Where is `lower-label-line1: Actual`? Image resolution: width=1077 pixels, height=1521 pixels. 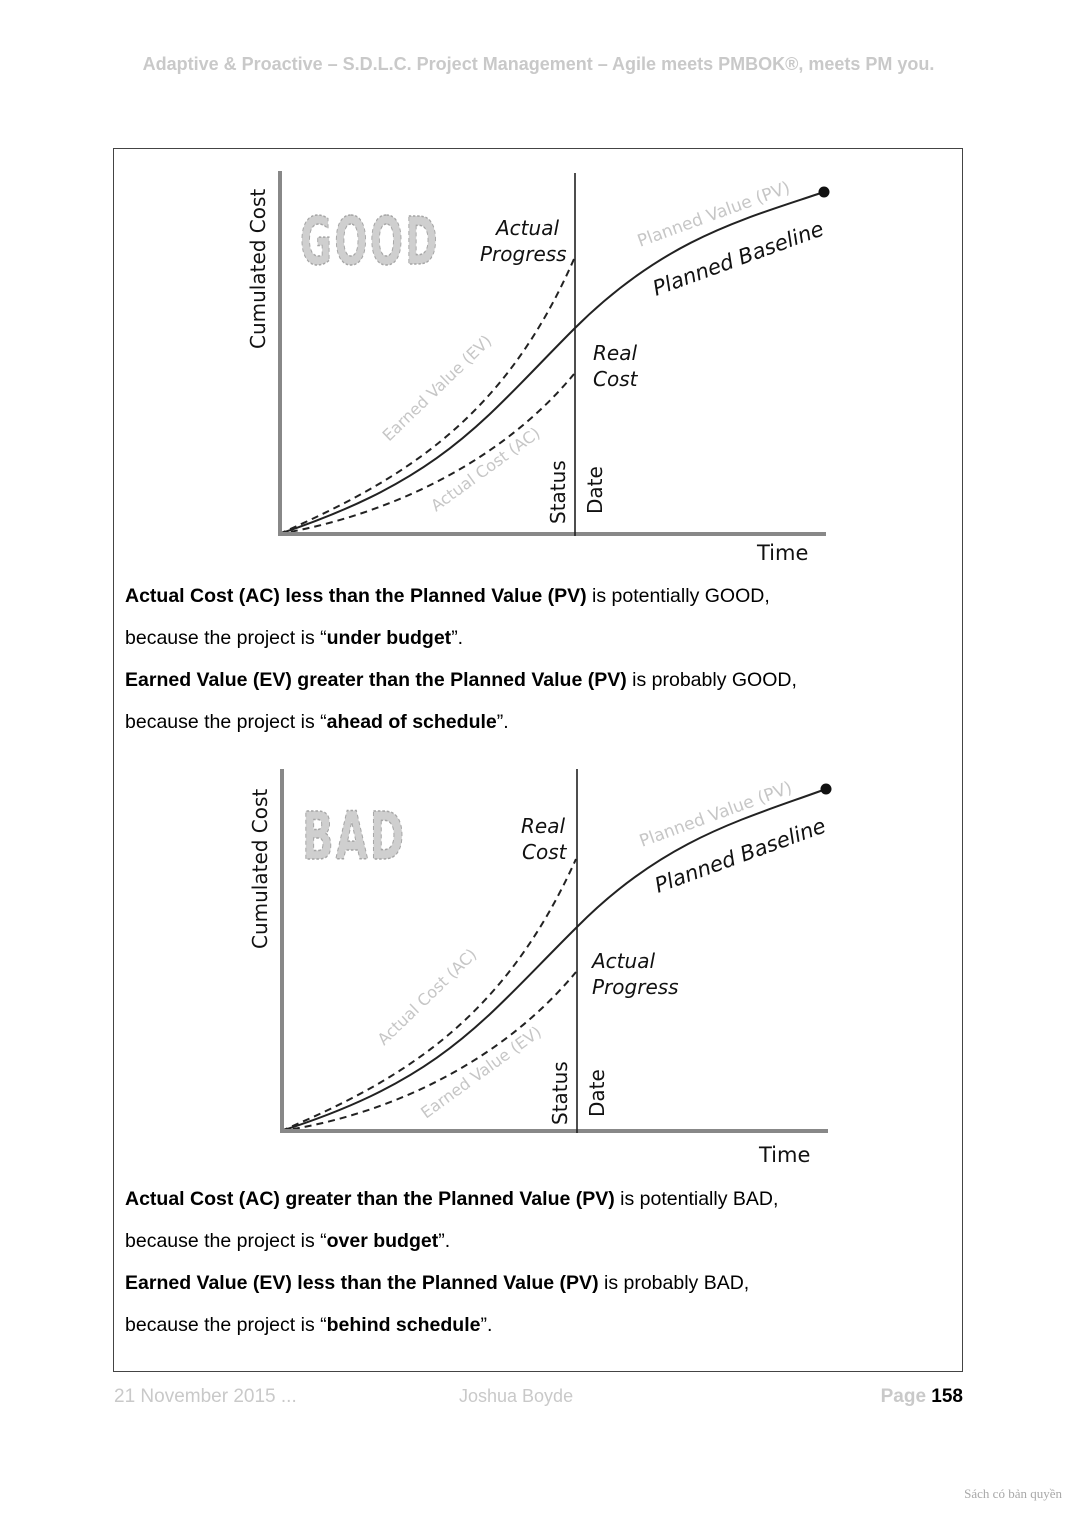 lower-label-line1: Actual is located at coordinates (622, 961).